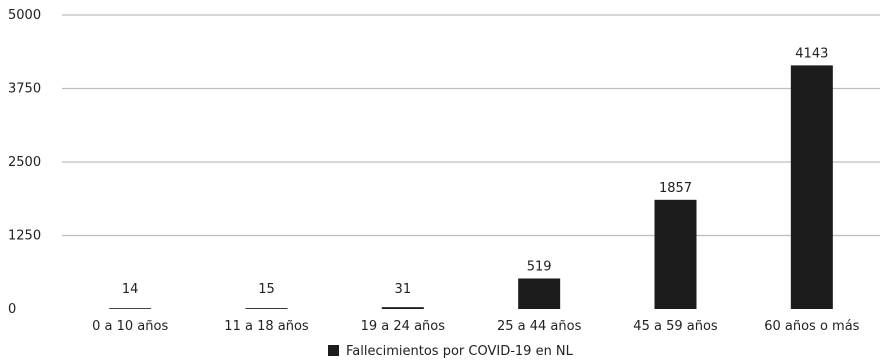 Image resolution: width=887 pixels, height=363 pixels. Describe the element at coordinates (266, 326) in the screenshot. I see `x-tick-label: 11 a 18 años` at that location.